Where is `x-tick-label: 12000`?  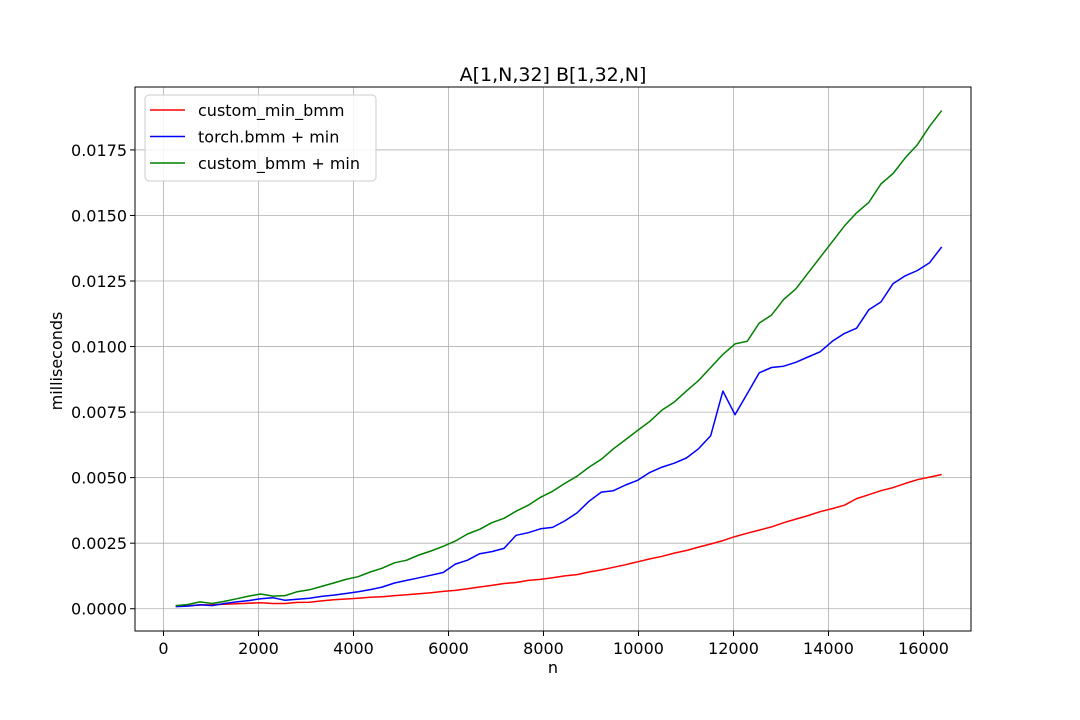 x-tick-label: 12000 is located at coordinates (733, 648).